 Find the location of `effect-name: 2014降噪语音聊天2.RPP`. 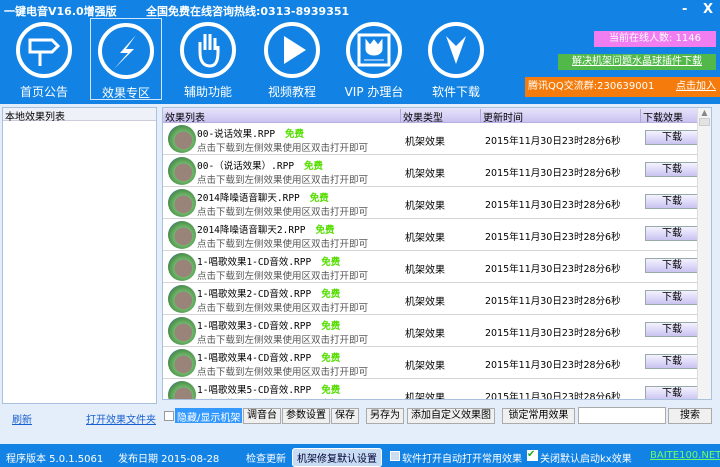

effect-name: 2014降噪语音聊天2.RPP is located at coordinates (251, 230).